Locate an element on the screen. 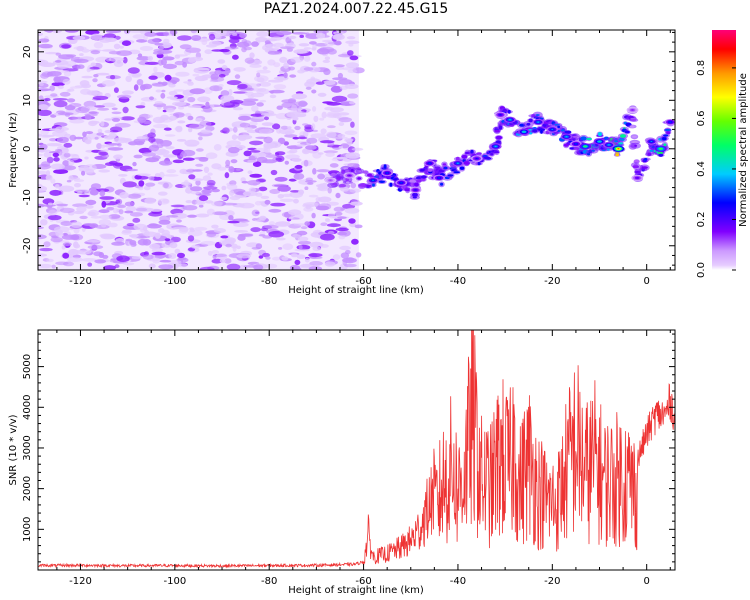 The height and width of the screenshot is (600, 750). y-tick-label: 3000 is located at coordinates (27, 447).